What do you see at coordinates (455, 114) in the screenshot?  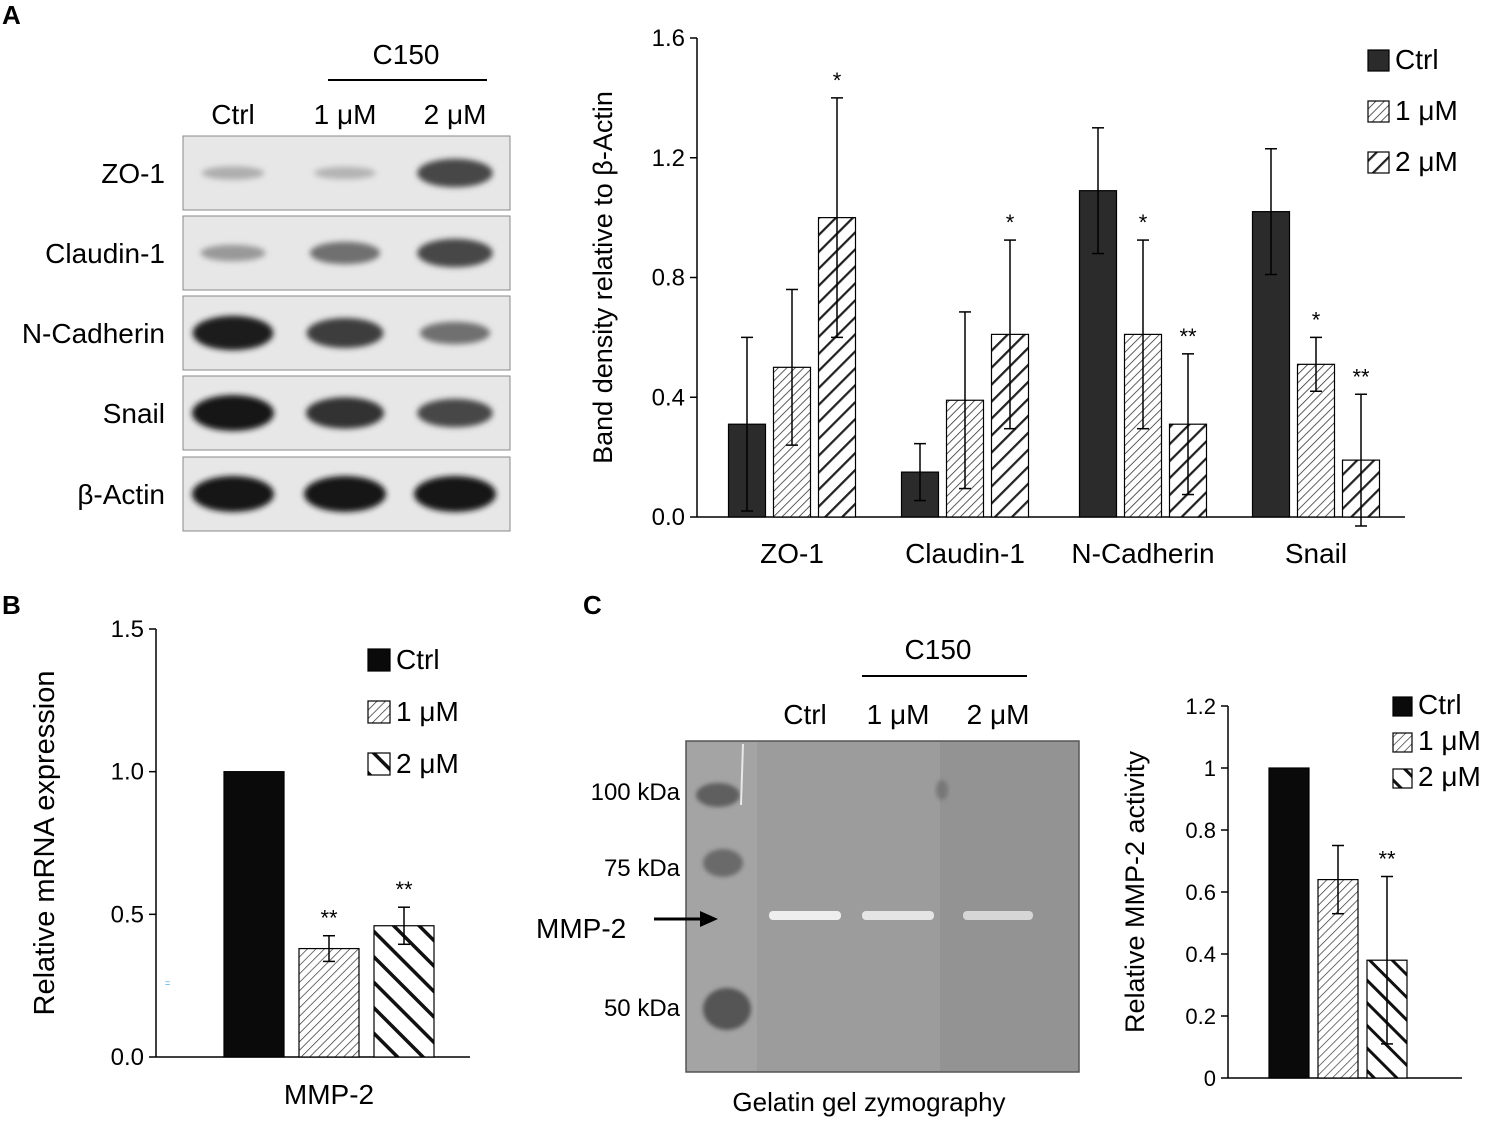 I see `blot-lane-label: 2 μM` at bounding box center [455, 114].